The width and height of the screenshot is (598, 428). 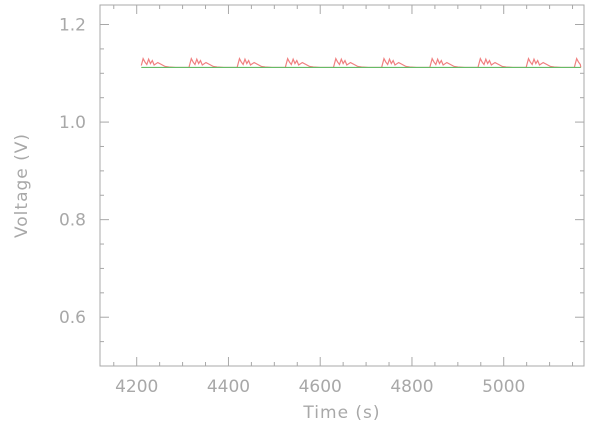 I want to click on series-layer, so click(x=361, y=63).